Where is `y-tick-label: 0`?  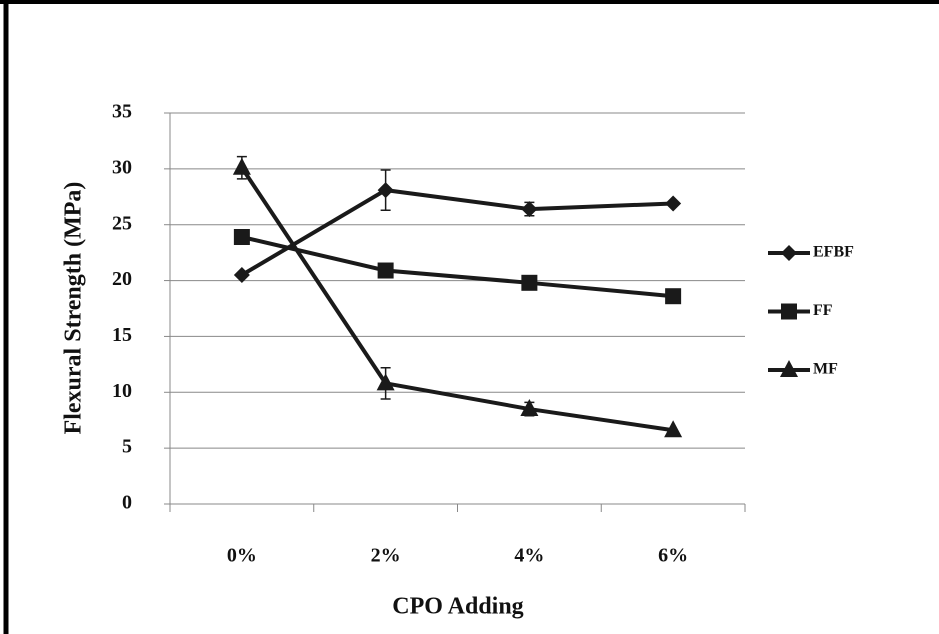 y-tick-label: 0 is located at coordinates (127, 503).